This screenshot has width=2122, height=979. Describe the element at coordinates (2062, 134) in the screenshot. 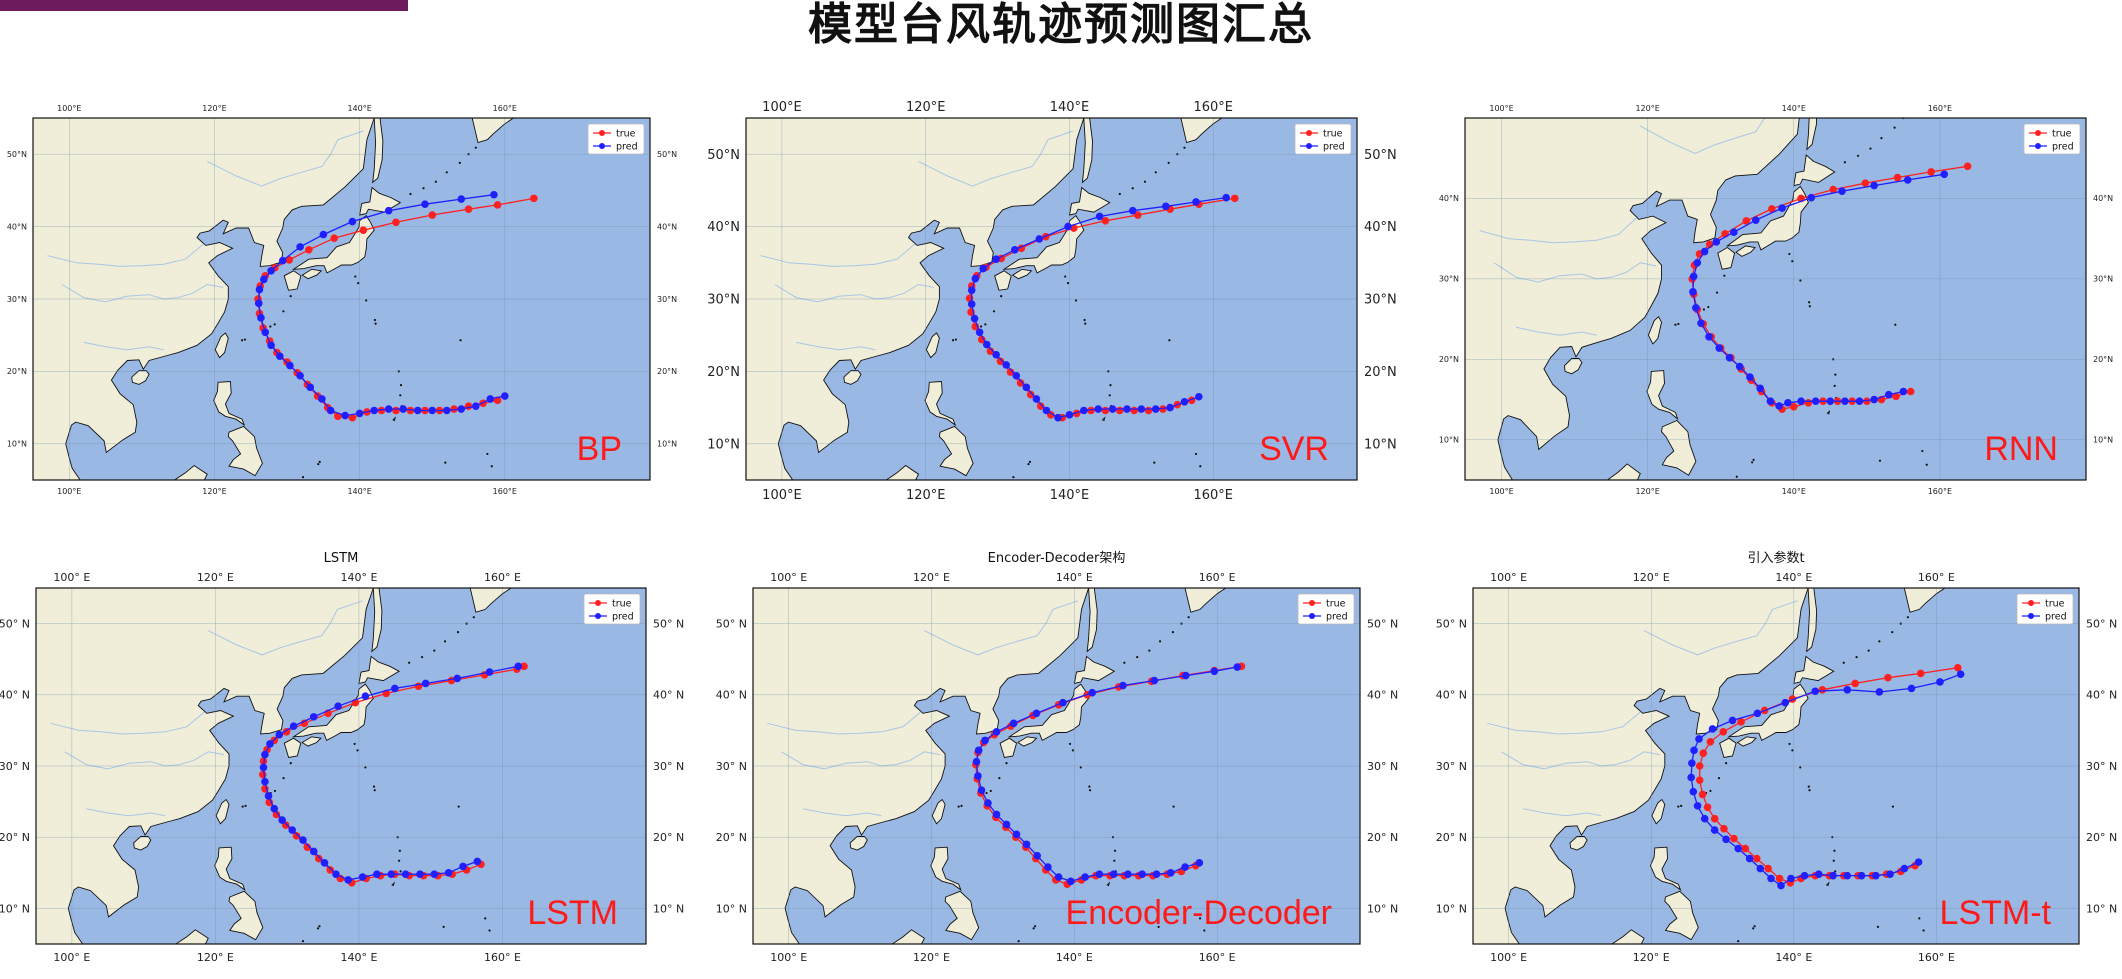

I see `legend-true-label: true` at that location.